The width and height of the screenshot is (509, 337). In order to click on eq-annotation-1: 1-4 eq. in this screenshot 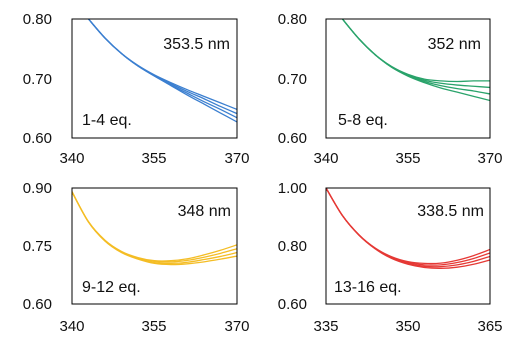, I will do `click(107, 120)`.